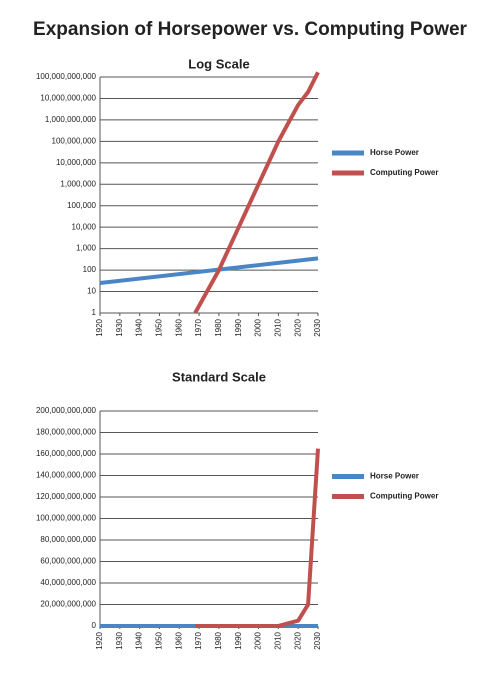  What do you see at coordinates (91, 291) in the screenshot?
I see `y-tick-label: 10` at bounding box center [91, 291].